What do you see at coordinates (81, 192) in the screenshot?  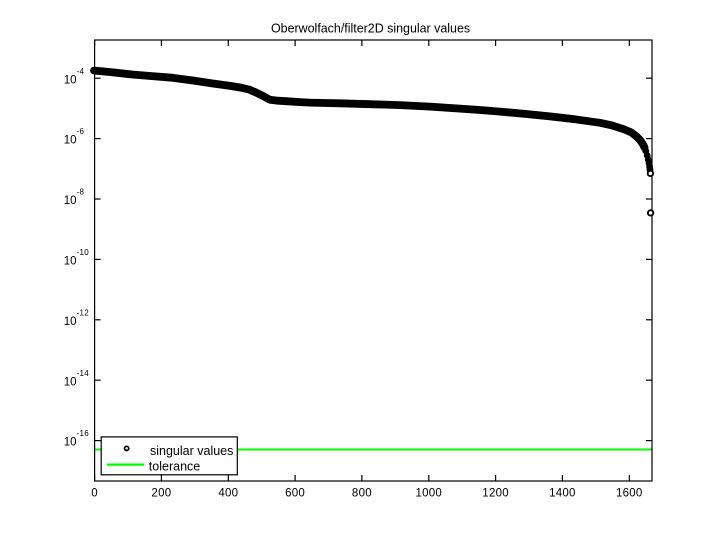 I see `svg-text: -8` at bounding box center [81, 192].